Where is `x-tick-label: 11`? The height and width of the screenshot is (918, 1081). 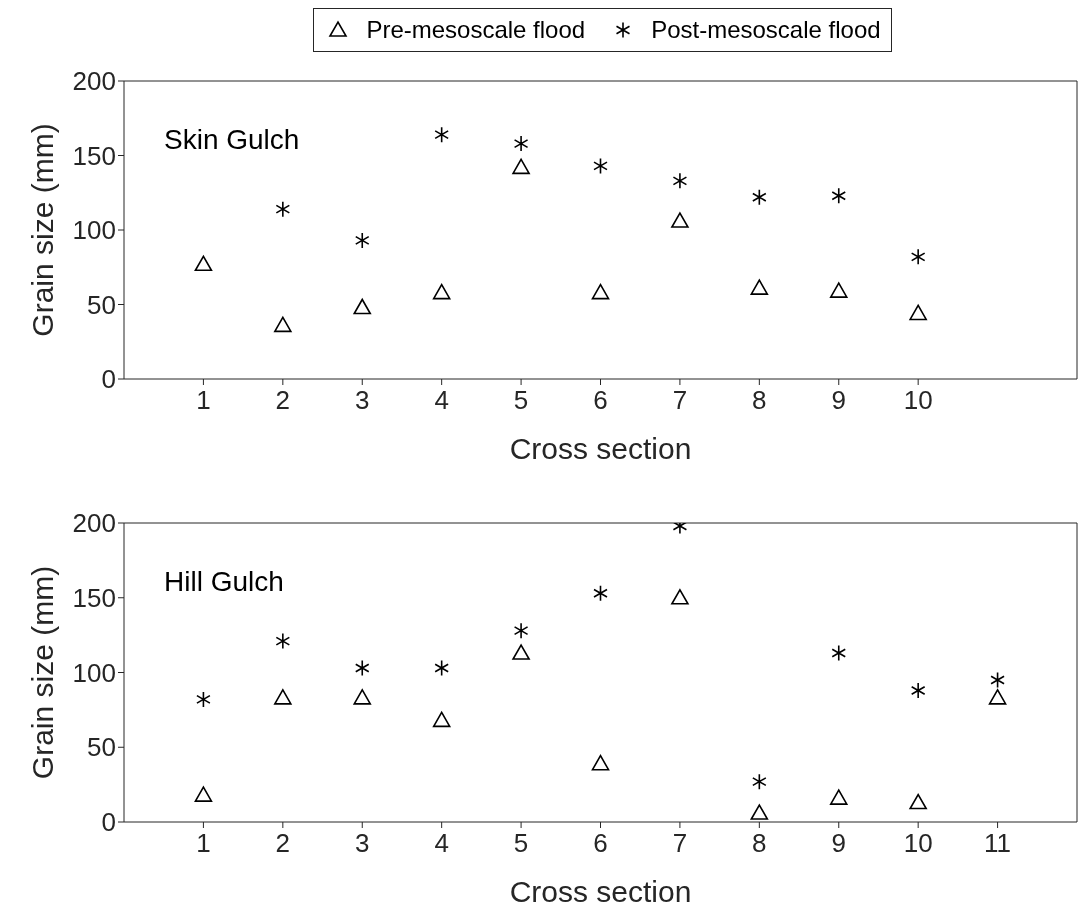
x-tick-label: 11 is located at coordinates (998, 843).